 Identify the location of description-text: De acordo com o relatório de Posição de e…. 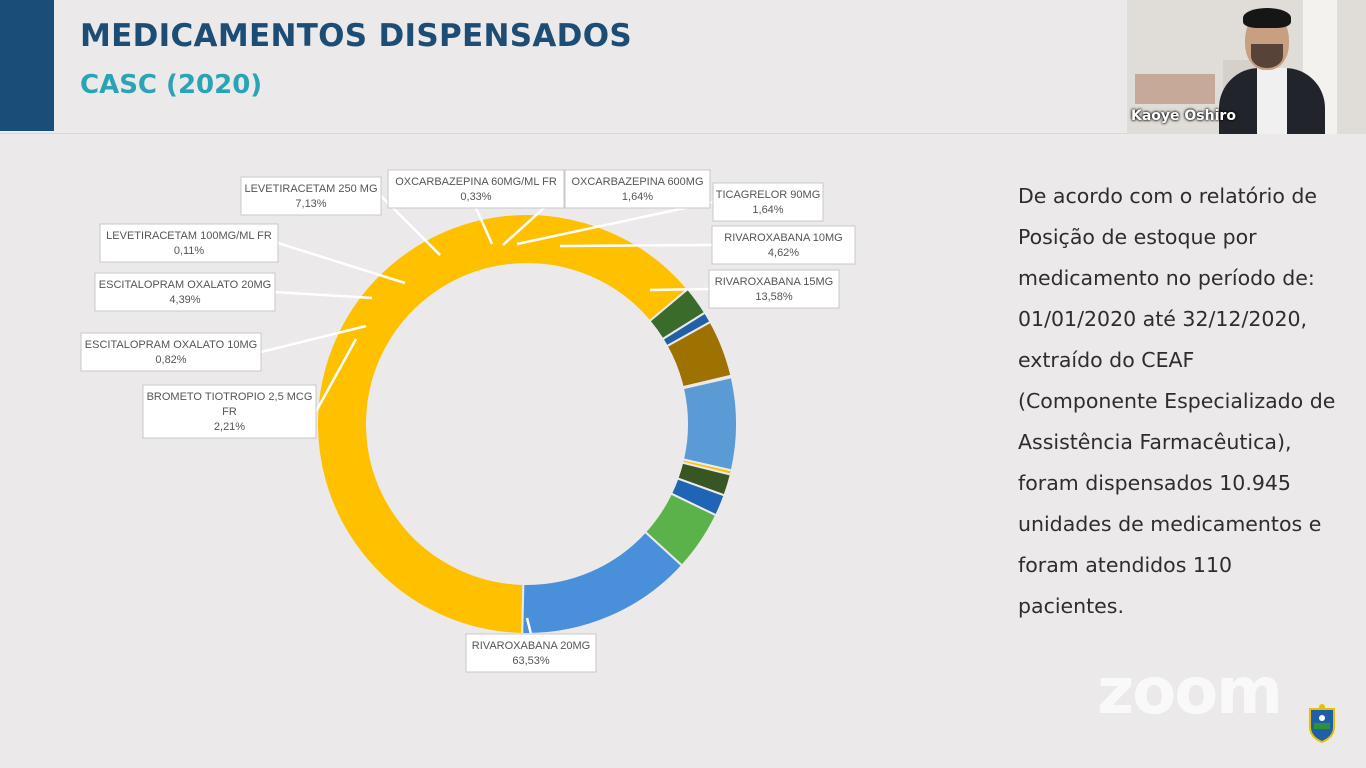
(1183, 401).